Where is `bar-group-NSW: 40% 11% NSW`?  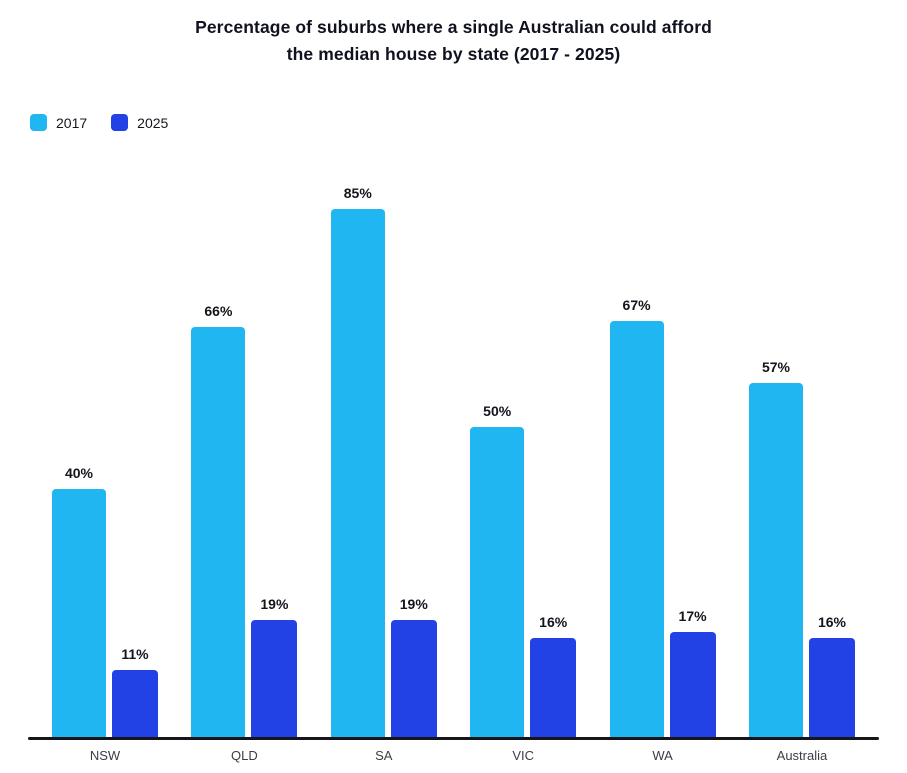 bar-group-NSW: 40% 11% NSW is located at coordinates (105, 471).